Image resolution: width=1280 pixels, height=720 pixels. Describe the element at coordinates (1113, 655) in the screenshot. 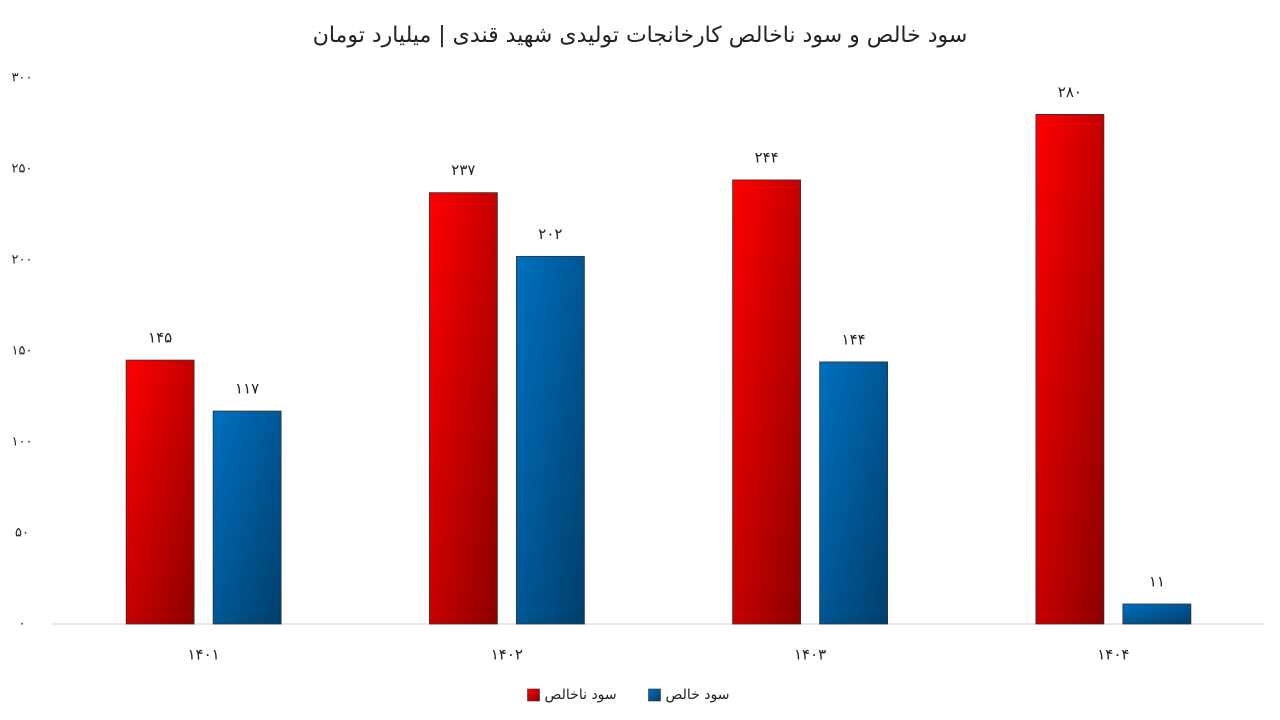

I see `x-tick-label: ۱۴۰۴` at that location.